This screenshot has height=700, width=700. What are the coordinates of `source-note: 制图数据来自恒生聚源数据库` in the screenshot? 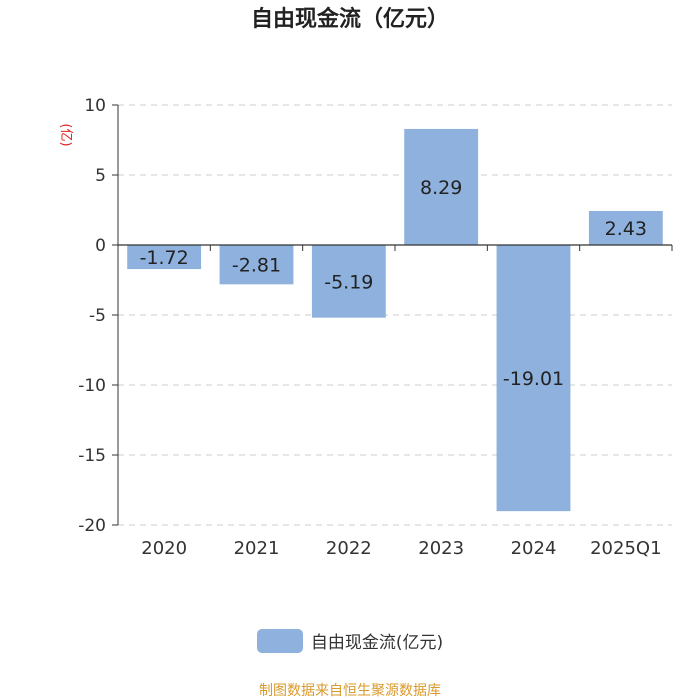 It's located at (350, 691).